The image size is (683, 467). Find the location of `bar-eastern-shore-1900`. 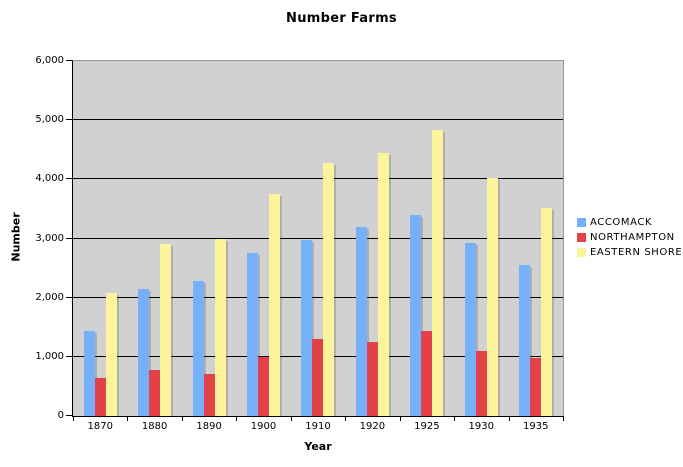

bar-eastern-shore-1900 is located at coordinates (275, 305).